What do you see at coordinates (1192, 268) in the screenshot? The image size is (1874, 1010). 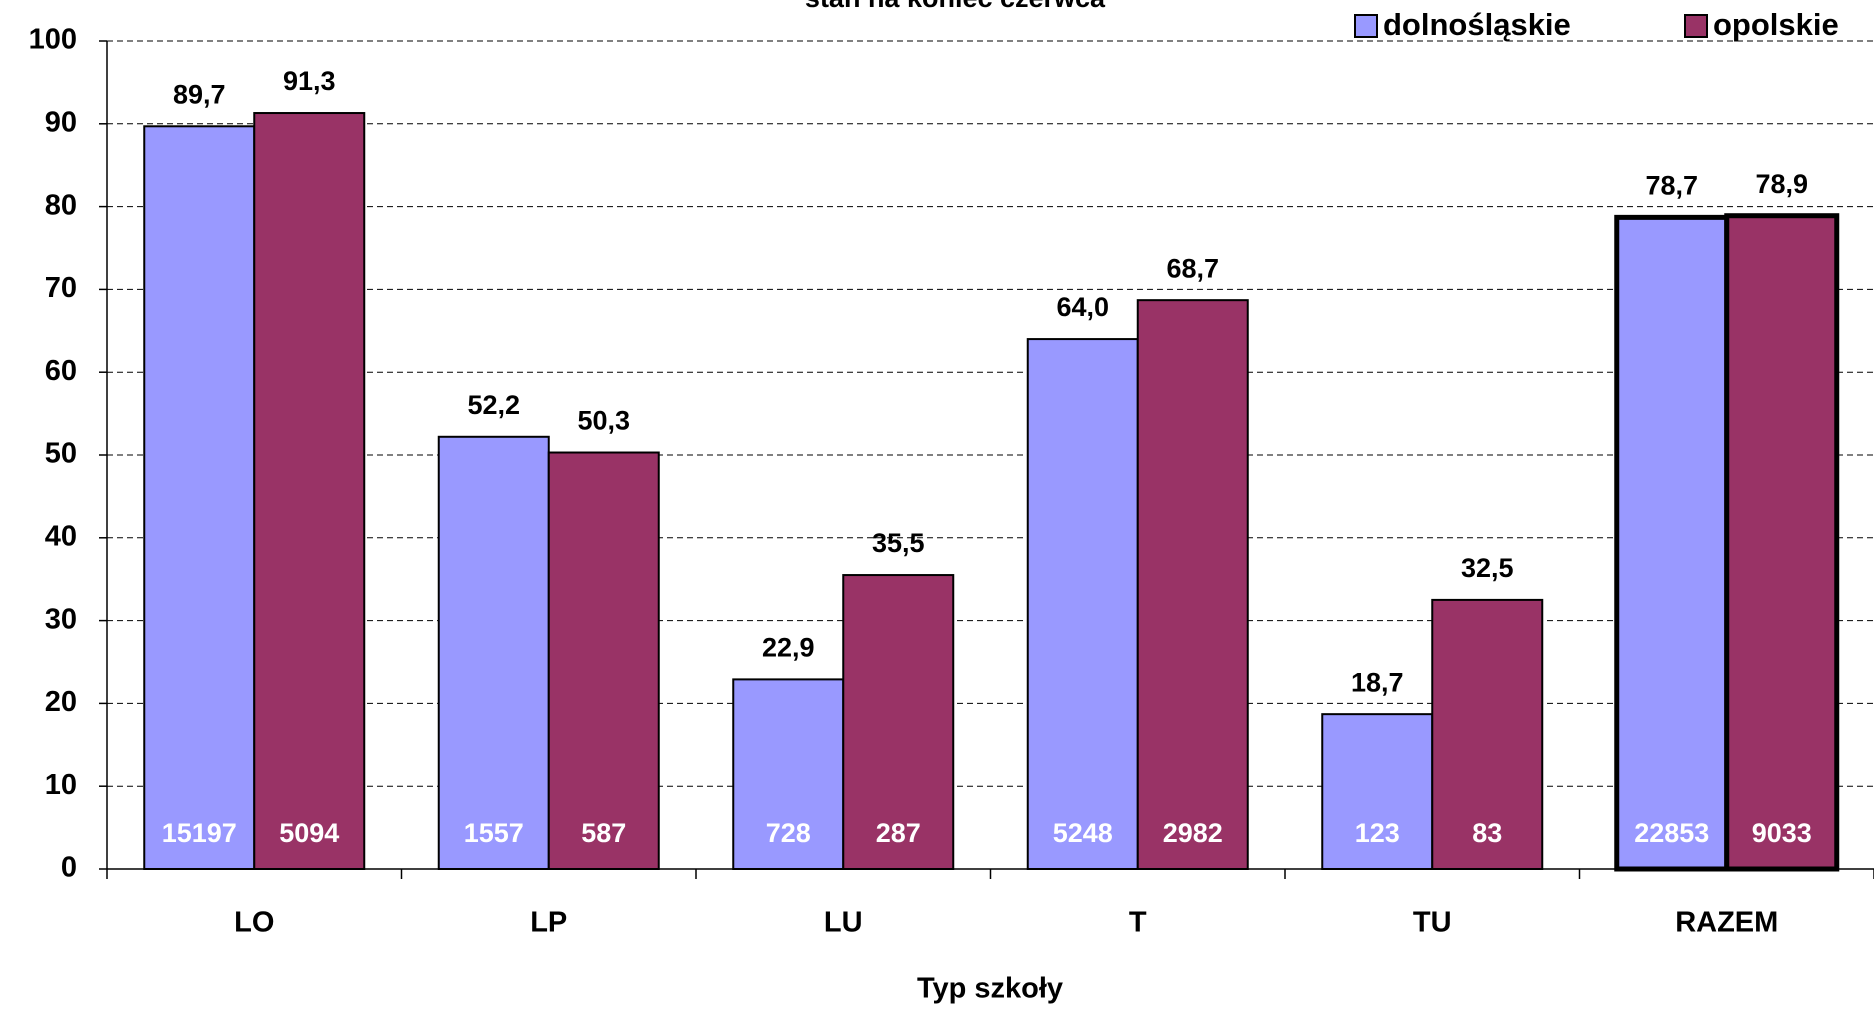 I see `value-label: 68,7` at bounding box center [1192, 268].